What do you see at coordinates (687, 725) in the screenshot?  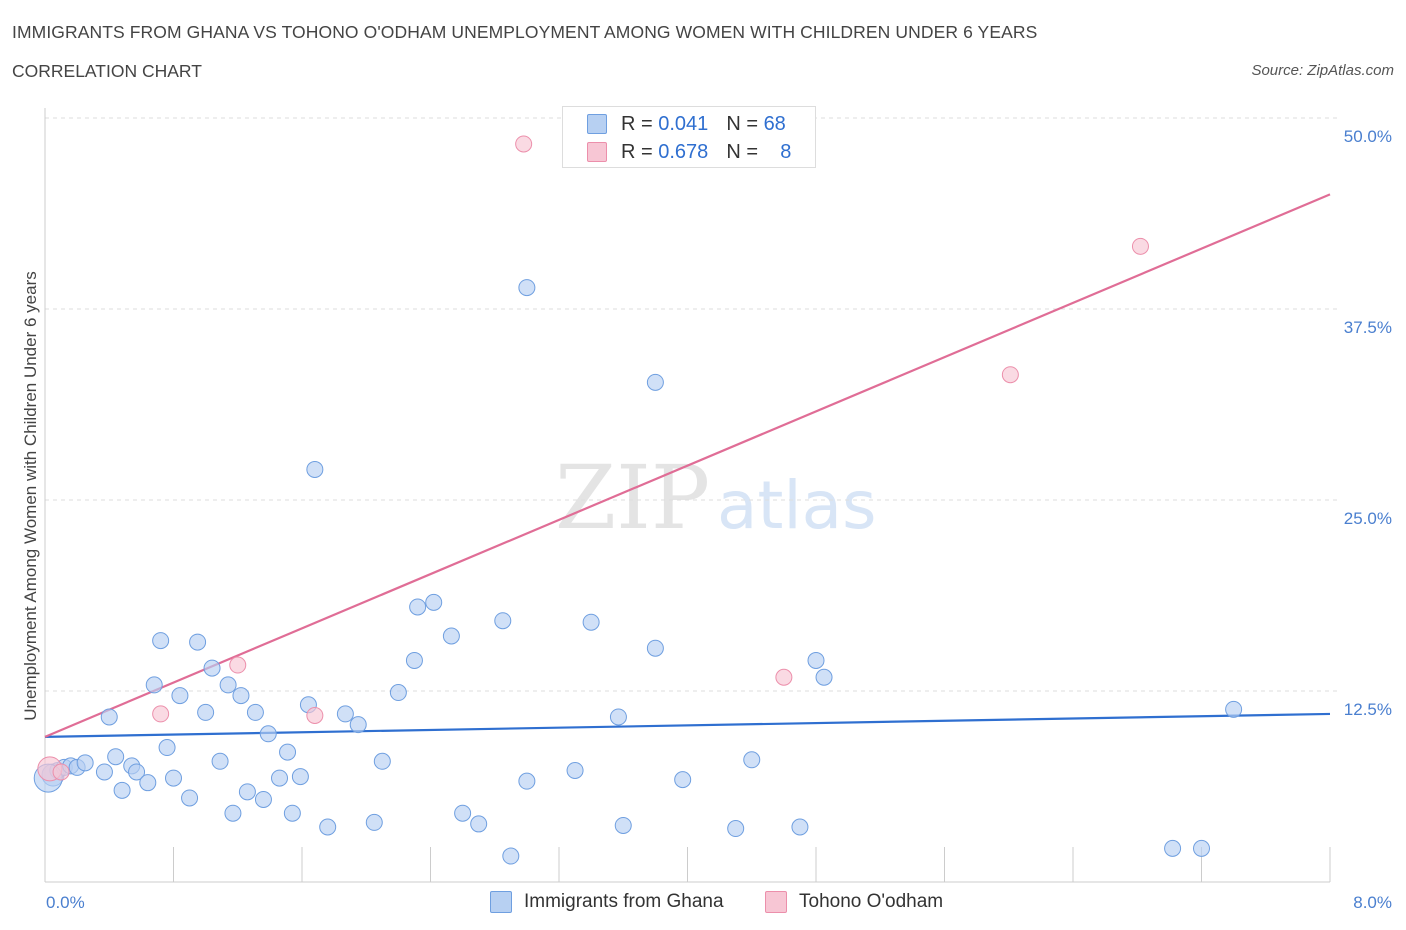 I see `ghana-trend-line` at bounding box center [687, 725].